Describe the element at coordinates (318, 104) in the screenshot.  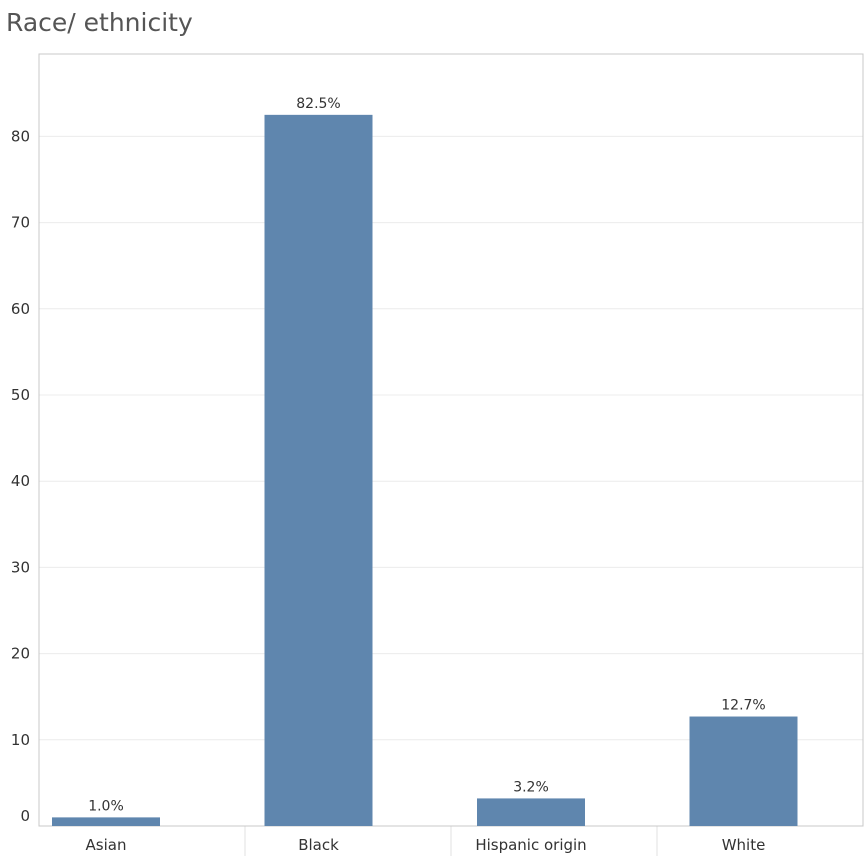
I see `bar-data-label: 82.5%` at that location.